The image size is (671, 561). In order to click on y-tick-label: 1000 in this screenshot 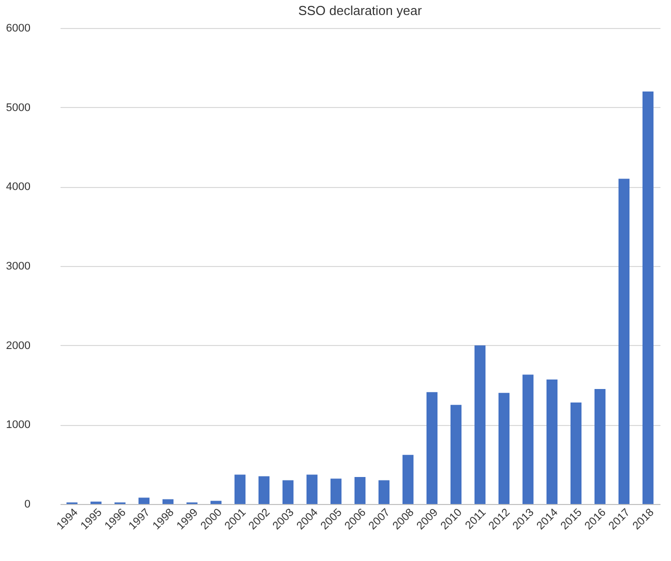, I will do `click(18, 425)`.